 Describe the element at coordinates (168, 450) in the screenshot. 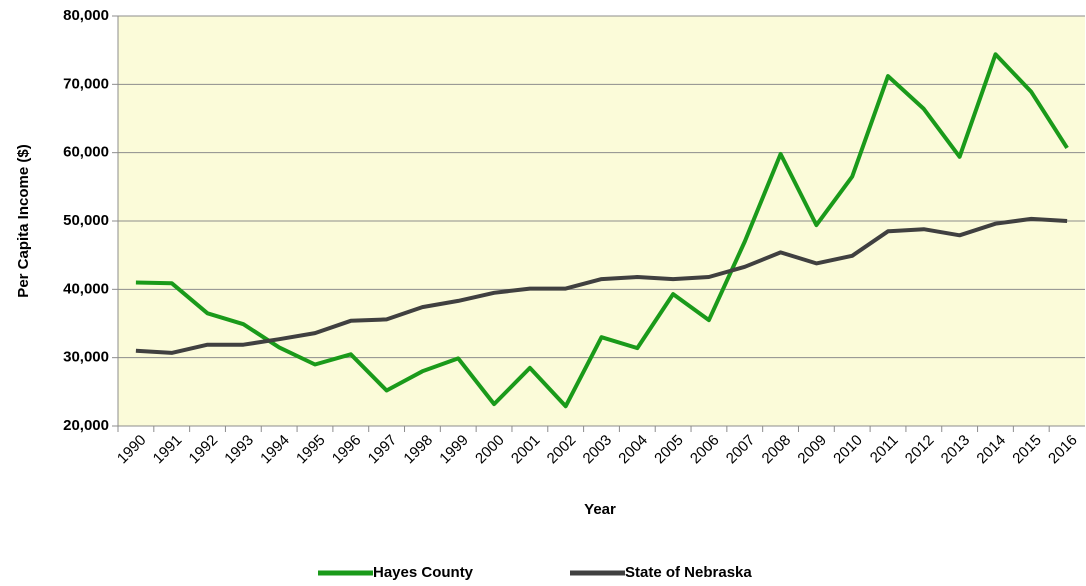

I see `x-tick-label: 1991` at that location.